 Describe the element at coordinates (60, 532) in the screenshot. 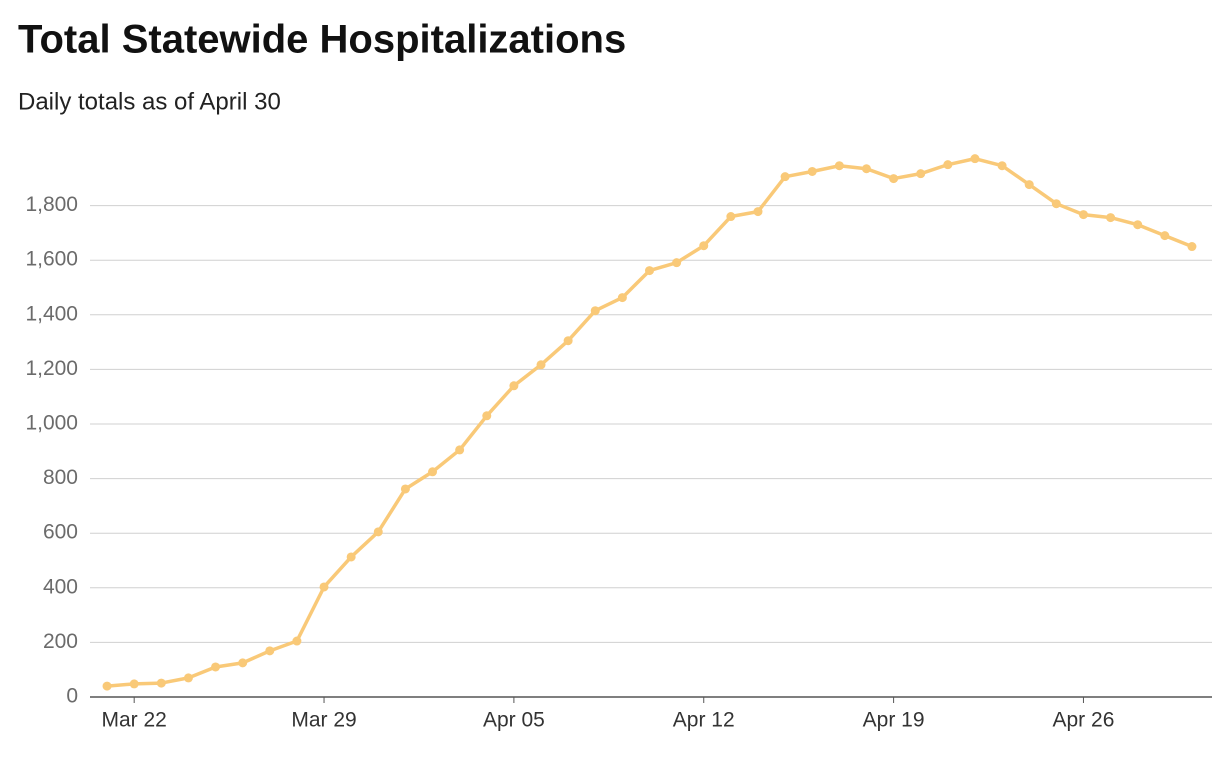

I see `y-tick-label: 600` at that location.